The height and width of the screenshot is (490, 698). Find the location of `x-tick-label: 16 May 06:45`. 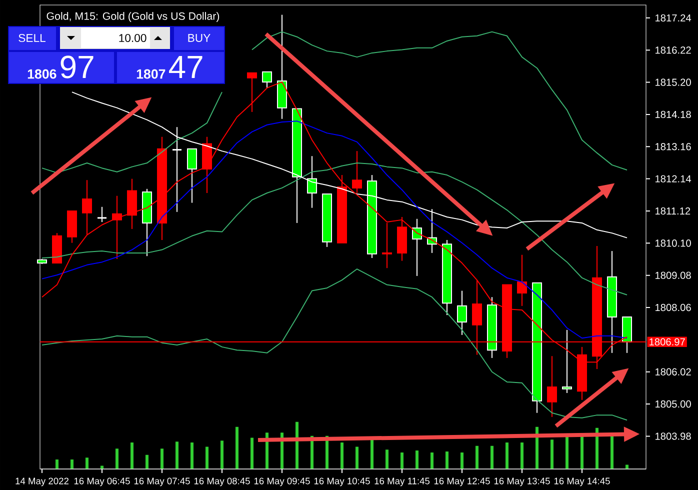

x-tick-label: 16 May 06:45 is located at coordinates (102, 482).